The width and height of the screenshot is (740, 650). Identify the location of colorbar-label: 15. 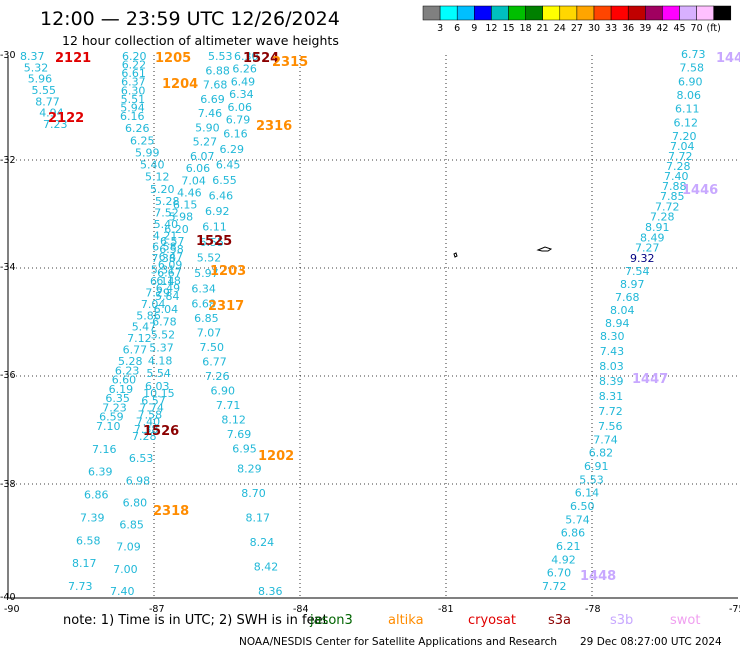
(508, 28).